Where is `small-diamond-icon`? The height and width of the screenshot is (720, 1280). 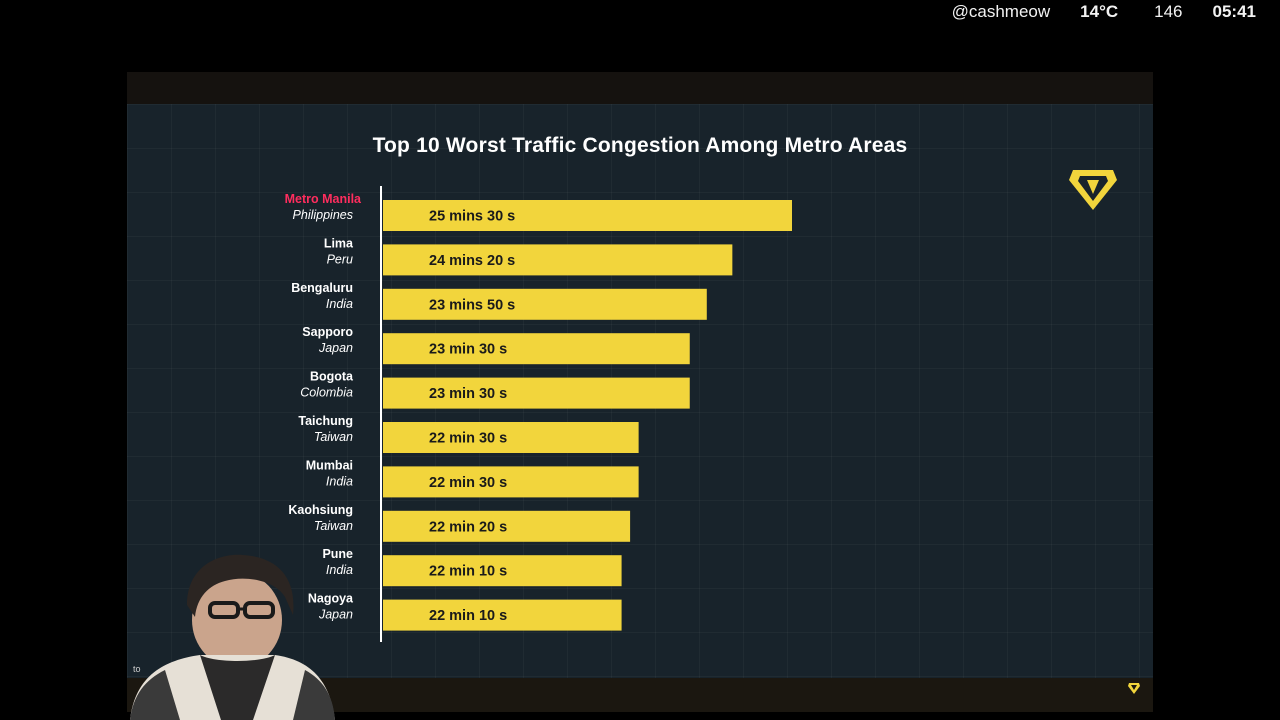
small-diamond-icon is located at coordinates (1134, 688).